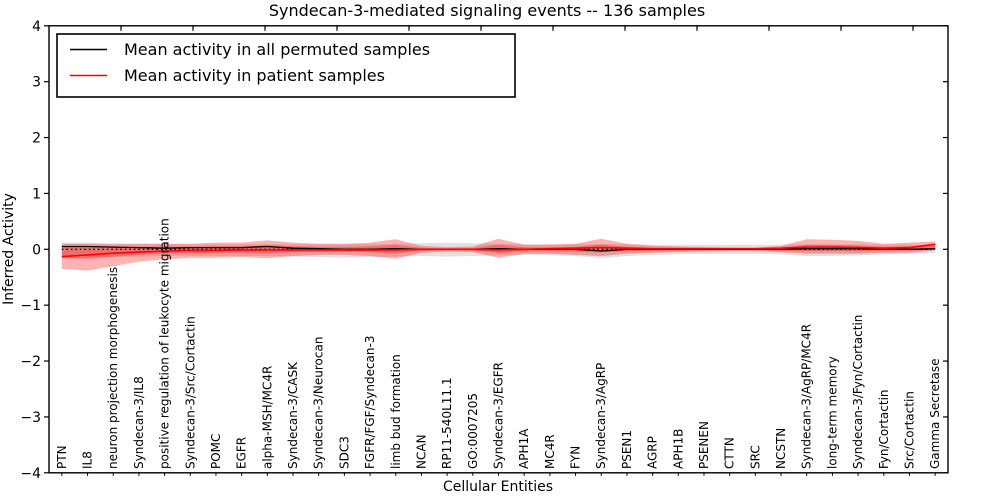  Describe the element at coordinates (30, 362) in the screenshot. I see `y-tick-label: −2` at that location.